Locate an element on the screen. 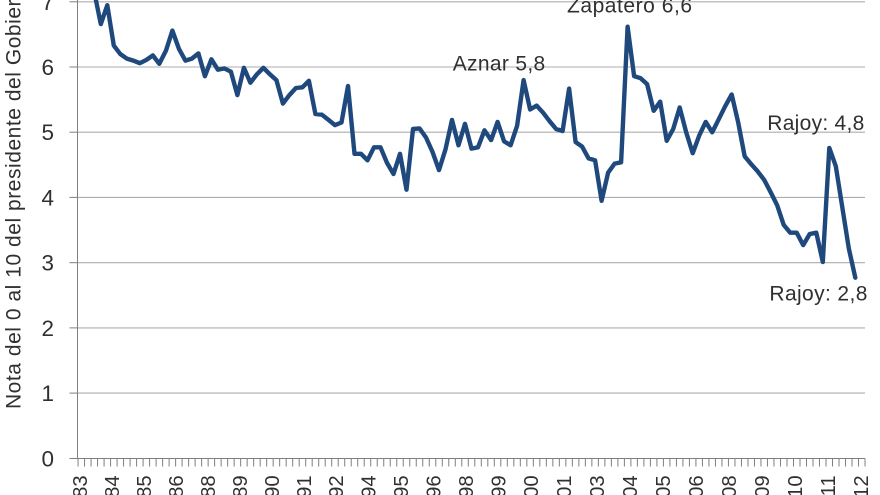 The width and height of the screenshot is (880, 495). svg-text: Rajoy: 4,8 is located at coordinates (815, 123).